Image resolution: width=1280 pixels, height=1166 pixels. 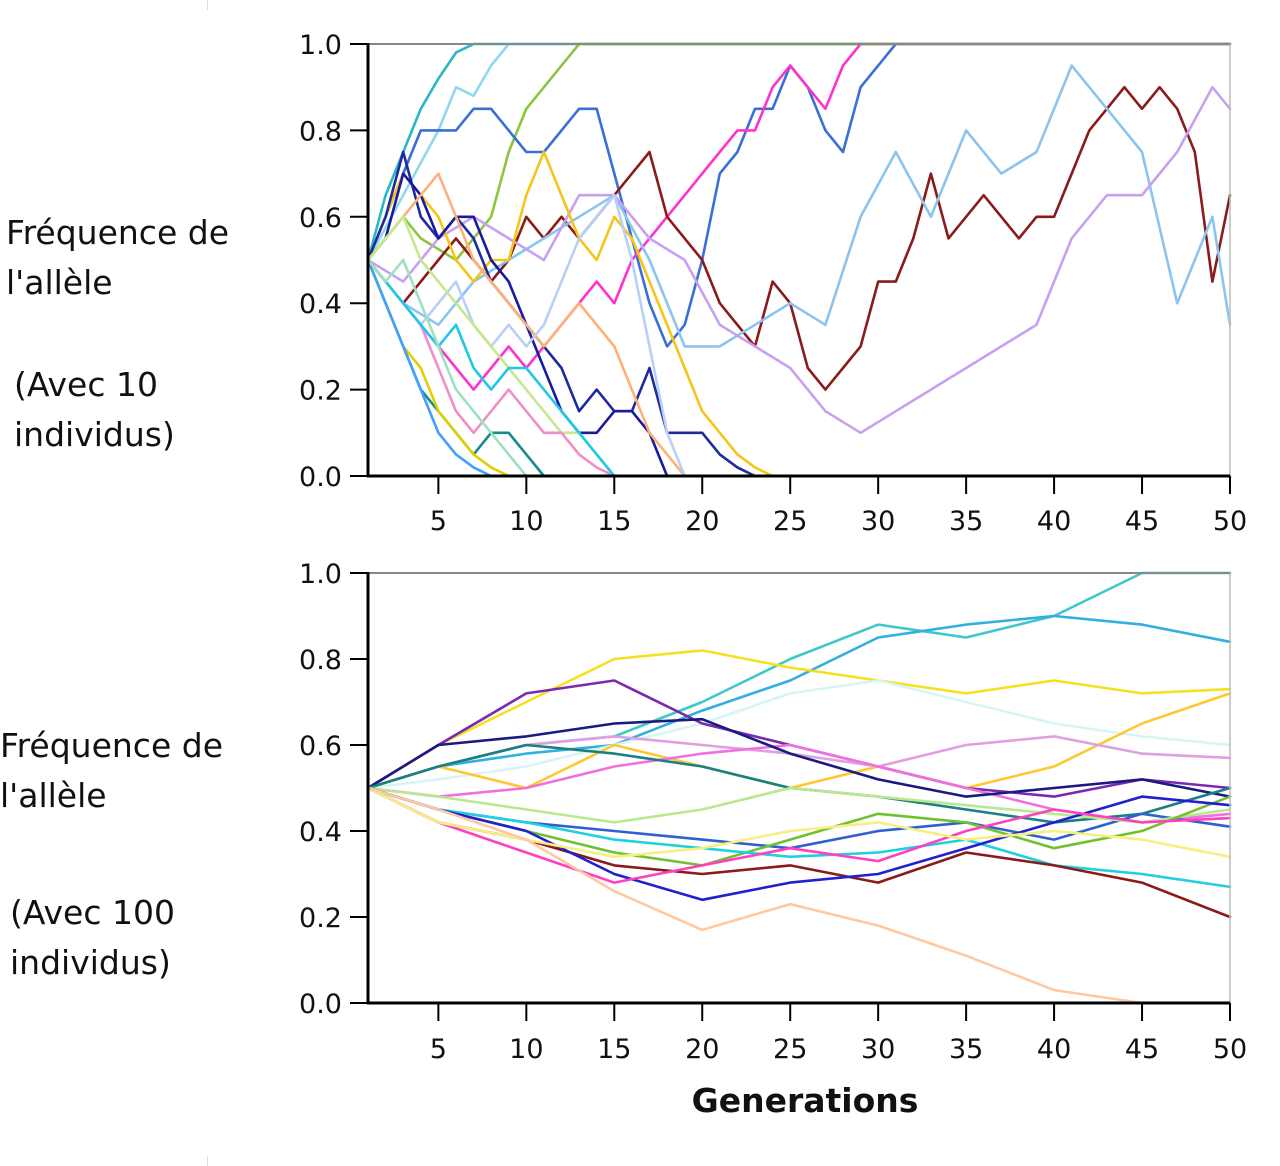 I want to click on ylabel-bottom: Fréquence de l'allèle, so click(x=111, y=771).